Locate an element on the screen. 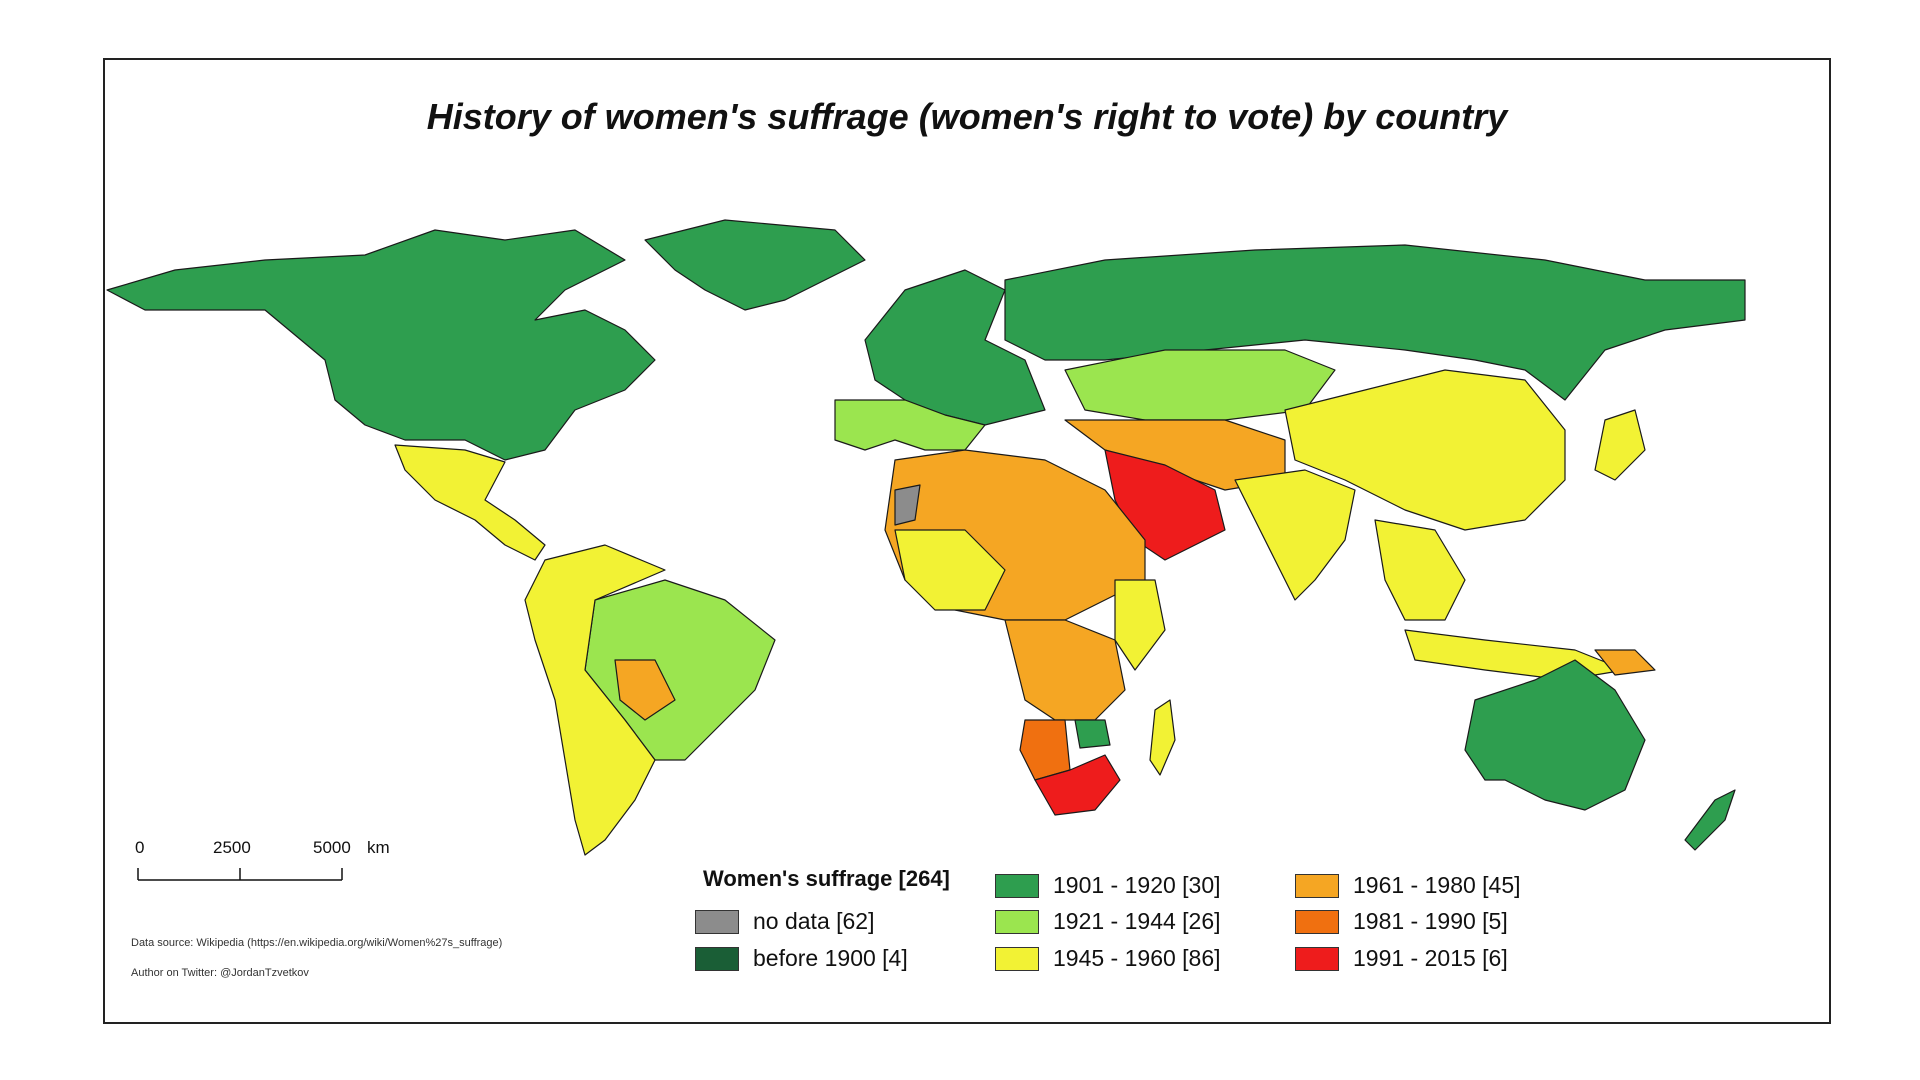 The width and height of the screenshot is (1920, 1080). legend-item-1991-2015: 1991 - 2015 [6] is located at coordinates (1401, 958).